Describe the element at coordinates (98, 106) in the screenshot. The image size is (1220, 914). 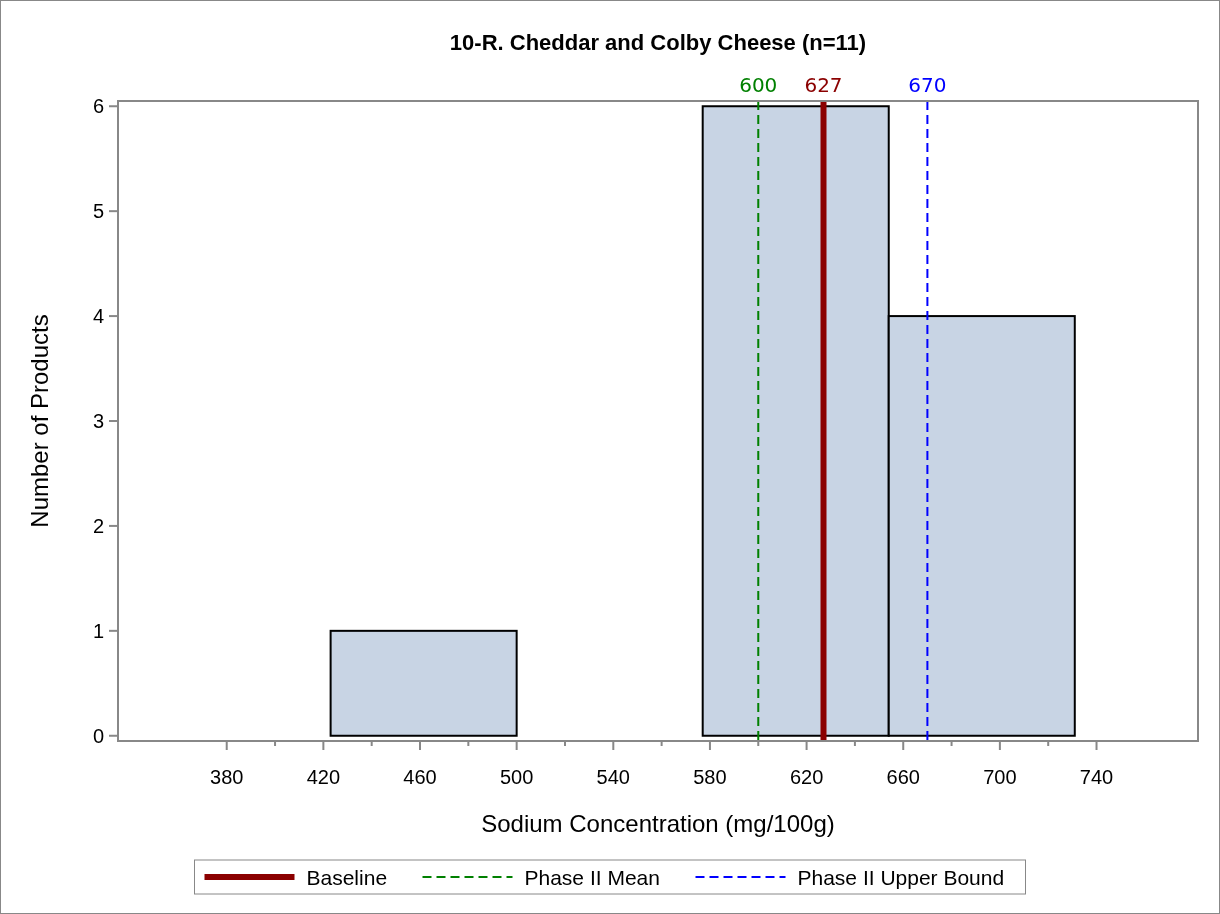
I see `y-tick-label: 6` at that location.